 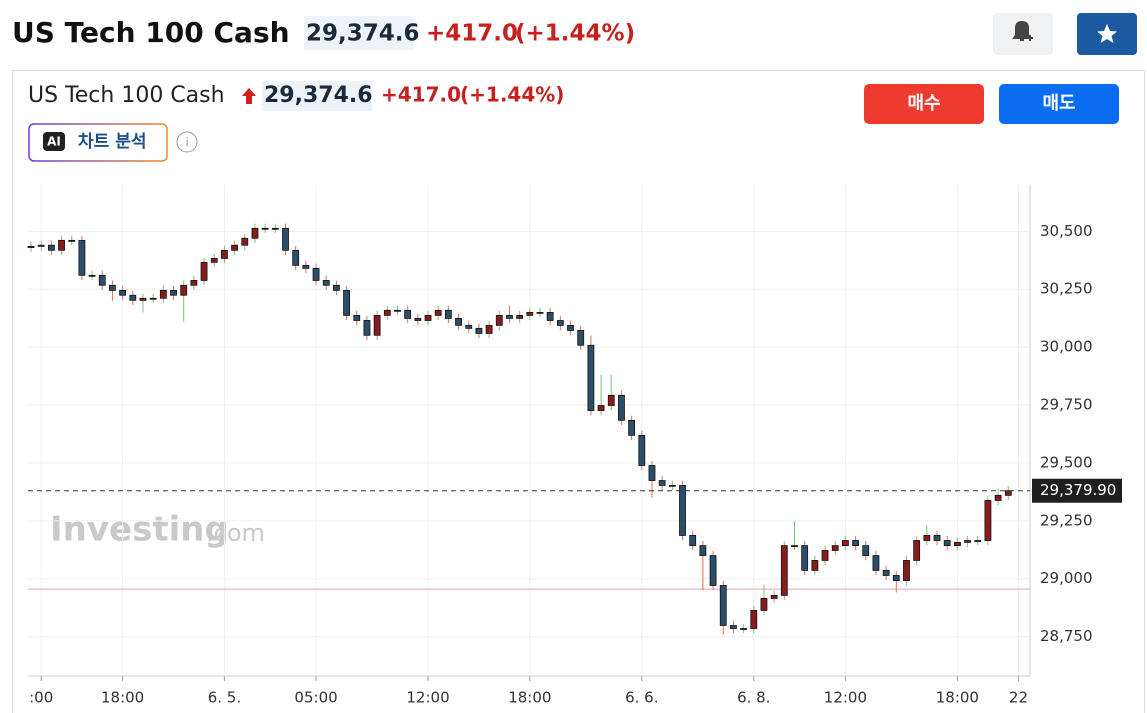 I want to click on star-icon, so click(x=1107, y=33).